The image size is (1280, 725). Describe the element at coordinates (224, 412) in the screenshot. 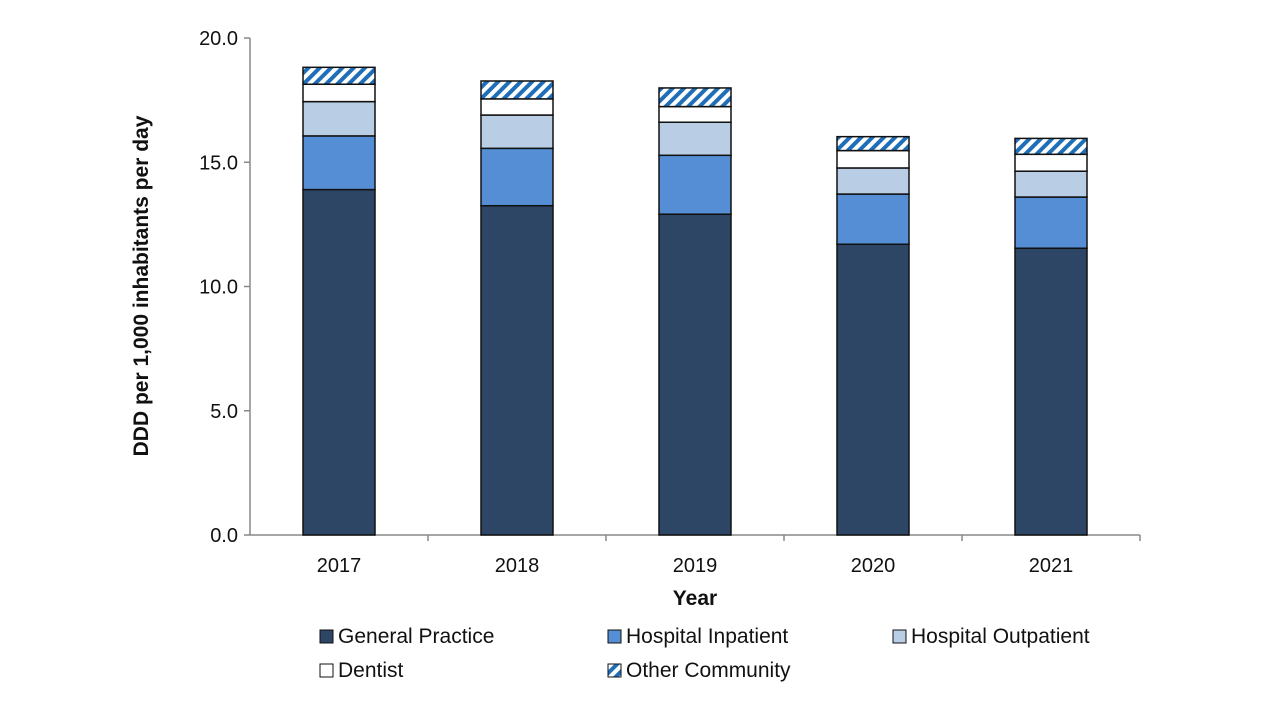

I see `y-tick-label: 5.0` at that location.